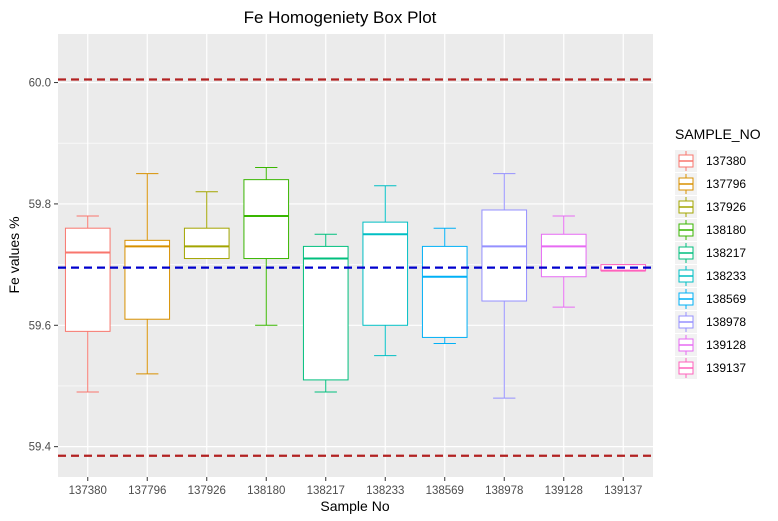 The height and width of the screenshot is (521, 778). I want to click on legend-item-138978: 138978, so click(710, 322).